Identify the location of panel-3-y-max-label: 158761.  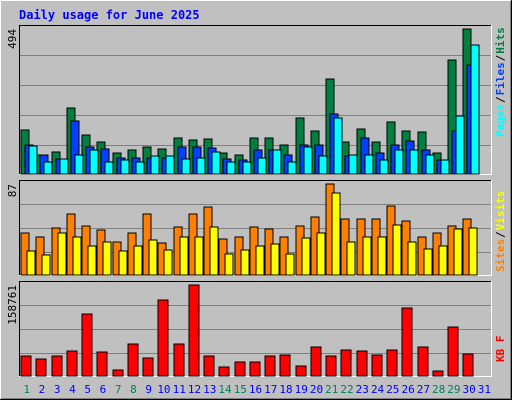
(12, 305).